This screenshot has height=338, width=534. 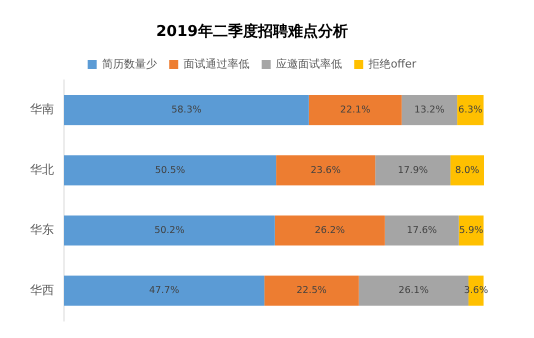 What do you see at coordinates (392, 63) in the screenshot?
I see `legend-label: 拒绝offer` at bounding box center [392, 63].